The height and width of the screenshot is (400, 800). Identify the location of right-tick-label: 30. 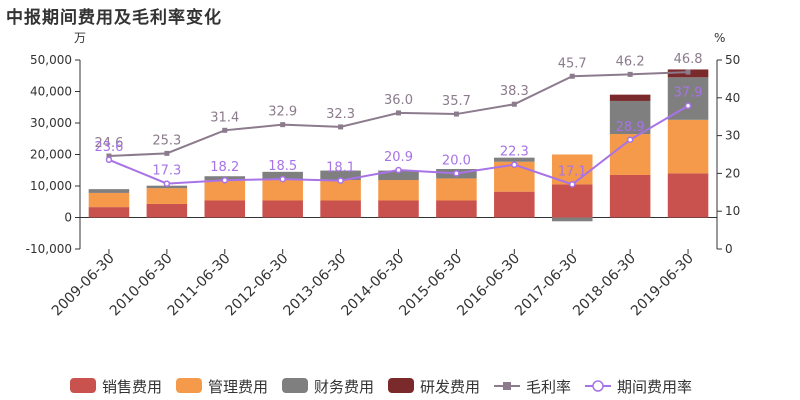
(732, 136).